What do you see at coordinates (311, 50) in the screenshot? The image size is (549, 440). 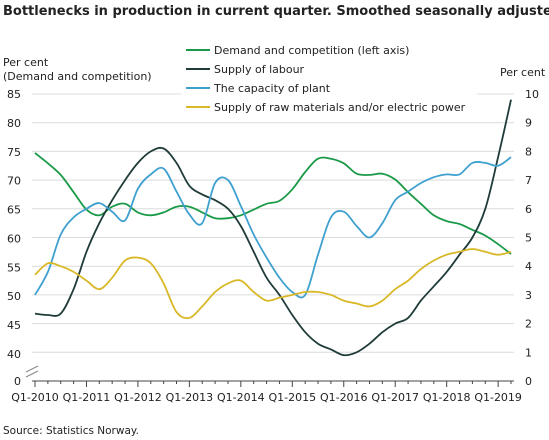 I see `legend-entry-label: Demand and competition (left axis)` at bounding box center [311, 50].